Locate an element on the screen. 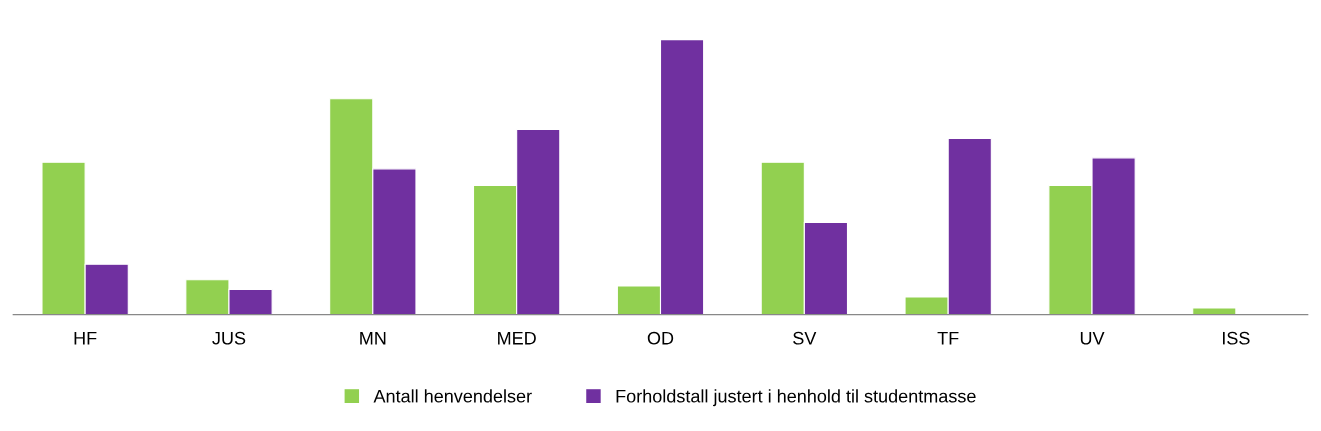 The width and height of the screenshot is (1321, 431). x-tick-label: TF is located at coordinates (948, 338).